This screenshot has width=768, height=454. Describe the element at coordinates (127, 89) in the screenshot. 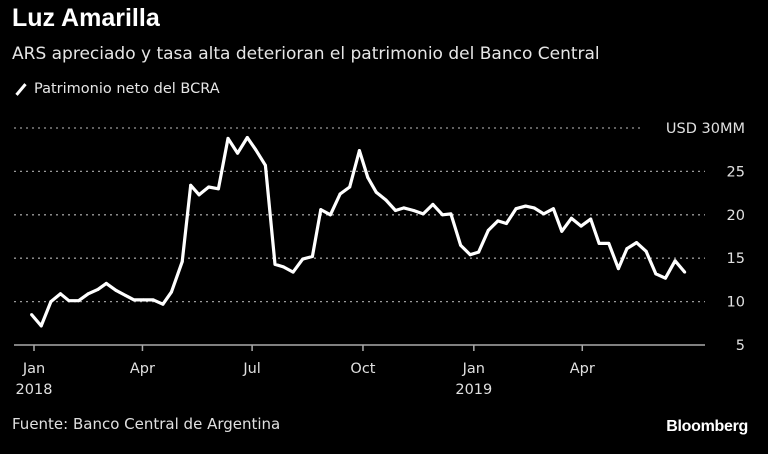

I see `legend-label: Patrimonio neto del BCRA` at that location.